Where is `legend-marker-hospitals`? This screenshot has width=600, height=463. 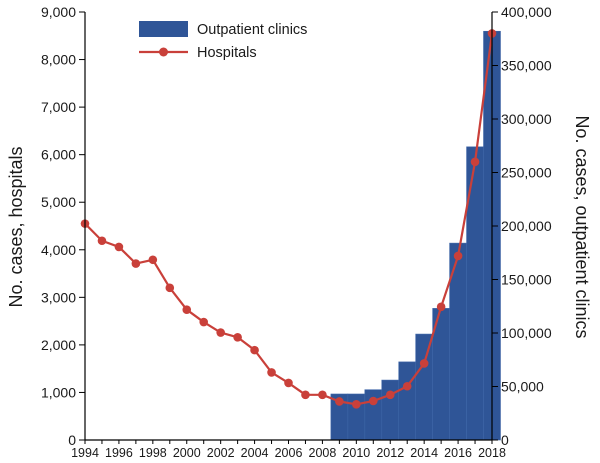 legend-marker-hospitals is located at coordinates (163, 52).